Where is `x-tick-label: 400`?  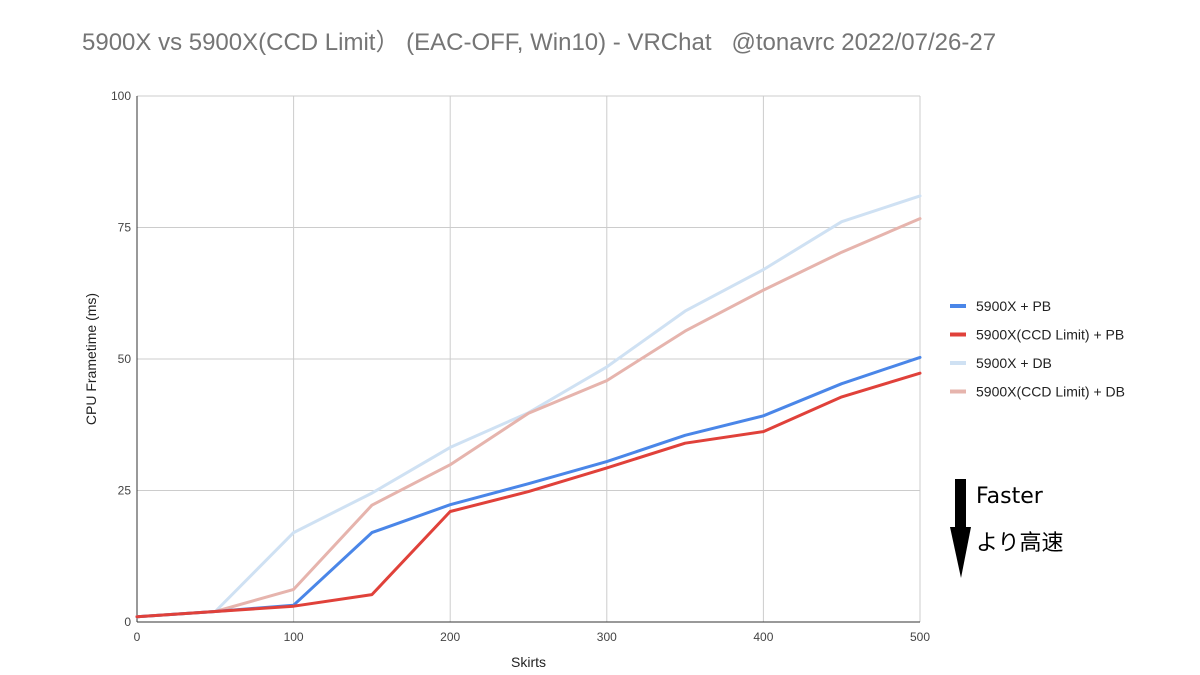 x-tick-label: 400 is located at coordinates (763, 637).